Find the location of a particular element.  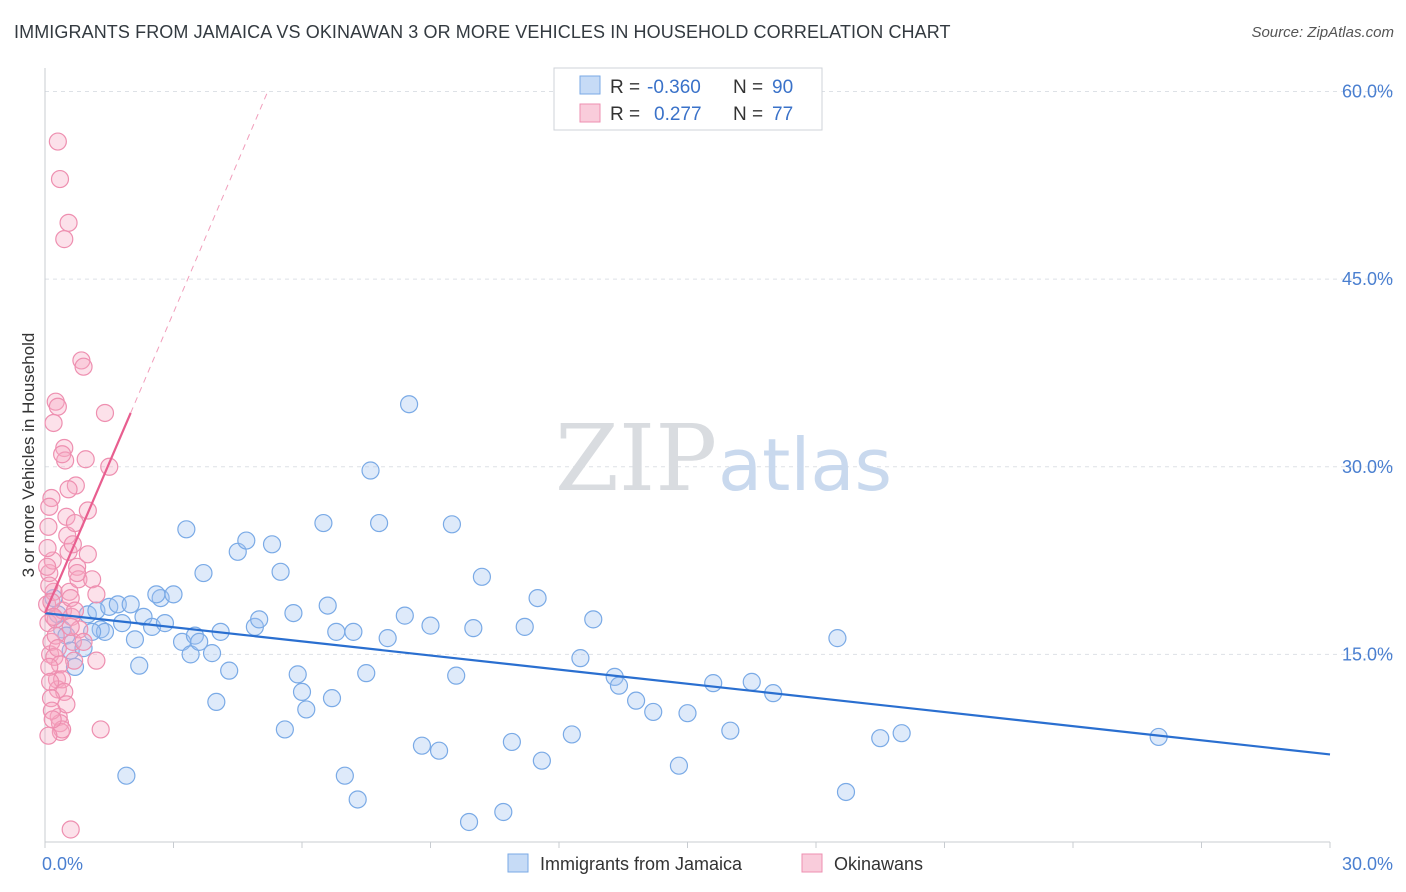

trend-line-okinawans is located at coordinates (87, 513).